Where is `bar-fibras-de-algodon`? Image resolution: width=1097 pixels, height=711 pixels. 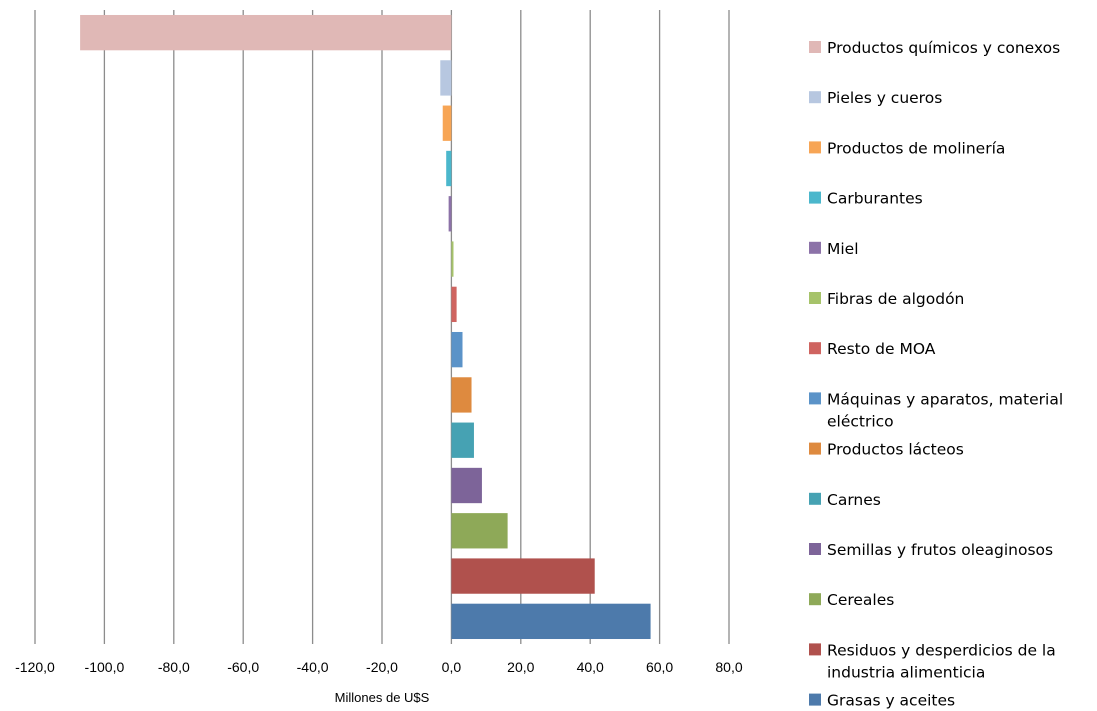
bar-fibras-de-algodon is located at coordinates (452, 259).